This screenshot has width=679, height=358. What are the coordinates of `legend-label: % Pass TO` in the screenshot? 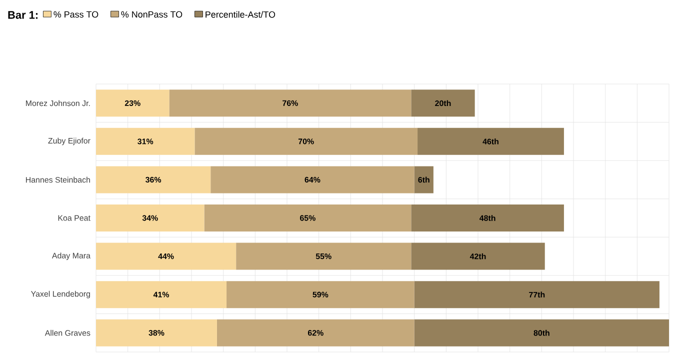 It's located at (76, 14).